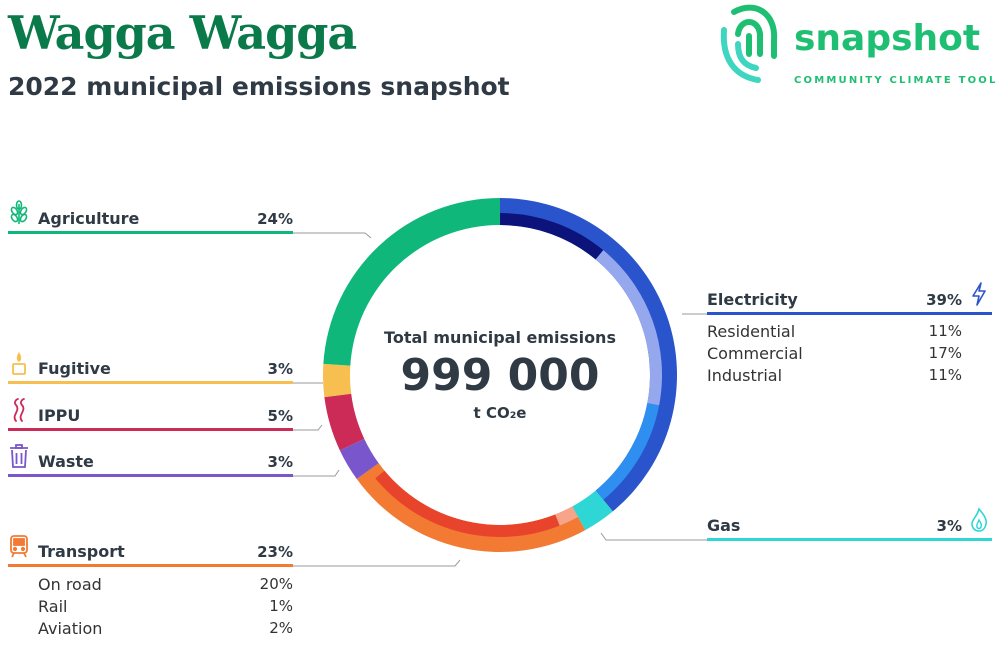  What do you see at coordinates (552, 236) in the screenshot?
I see `donut-subslice-residential` at bounding box center [552, 236].